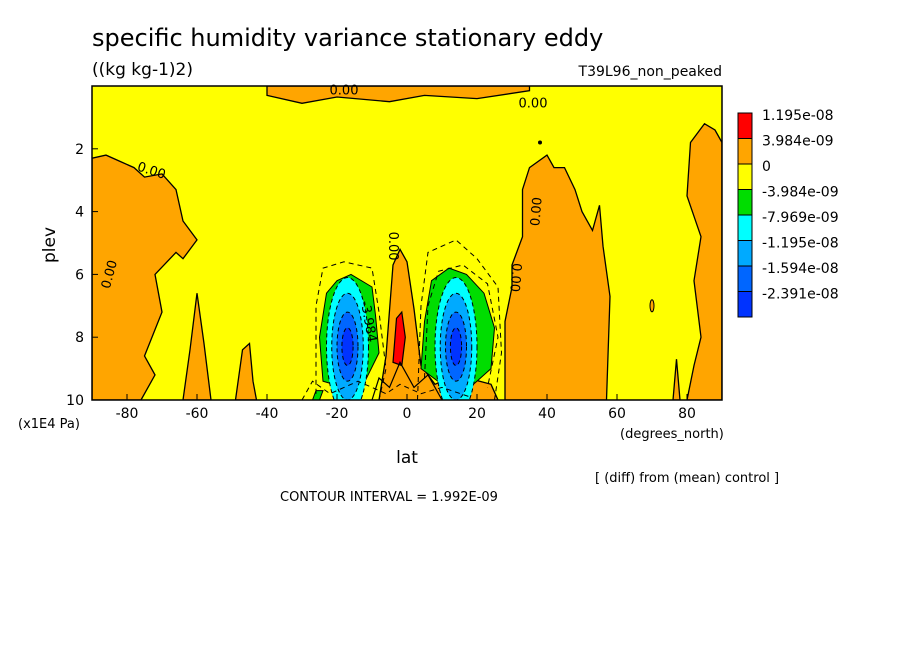  I want to click on equatorial-maximum, so click(399, 338).